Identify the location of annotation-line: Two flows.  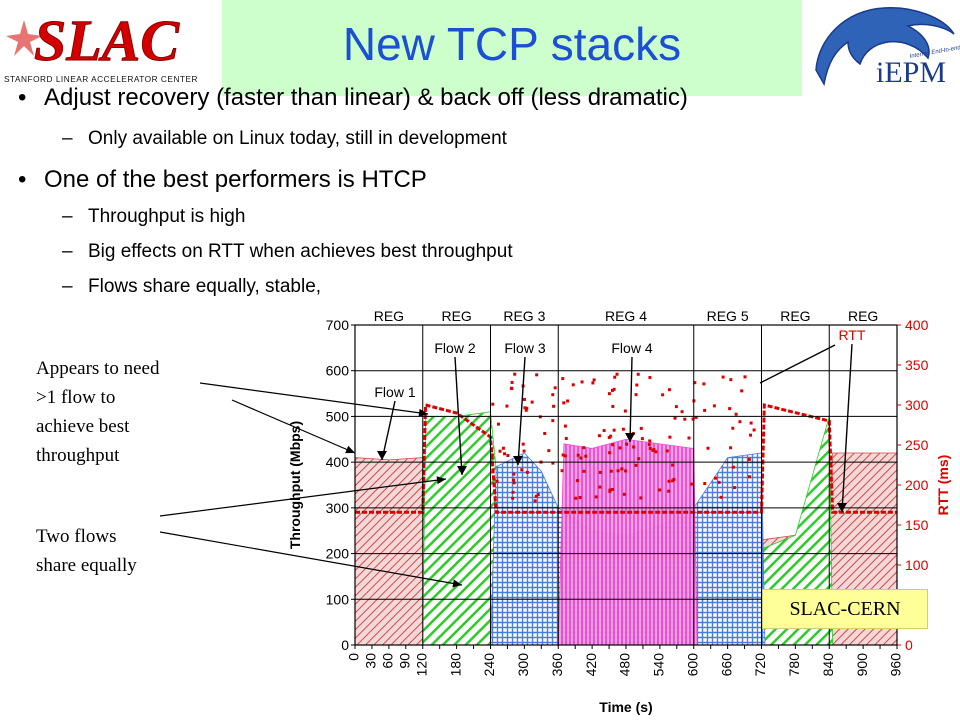
(76, 536).